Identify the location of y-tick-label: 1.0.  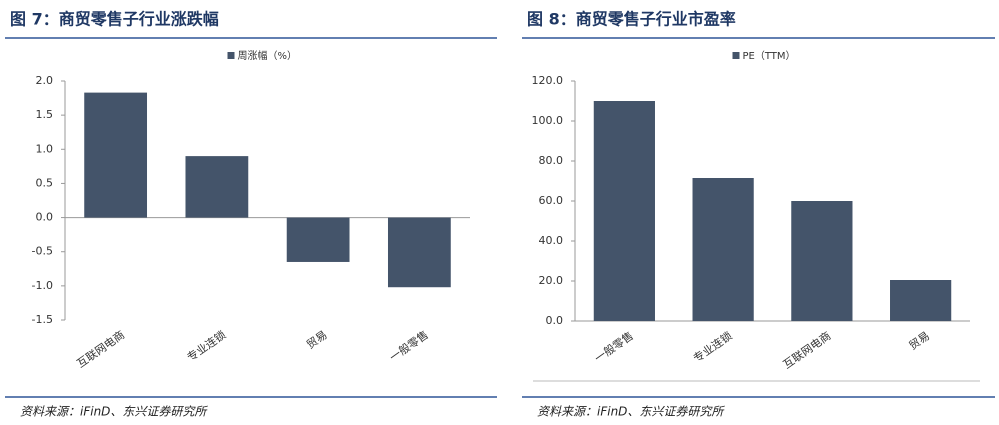
(45, 148).